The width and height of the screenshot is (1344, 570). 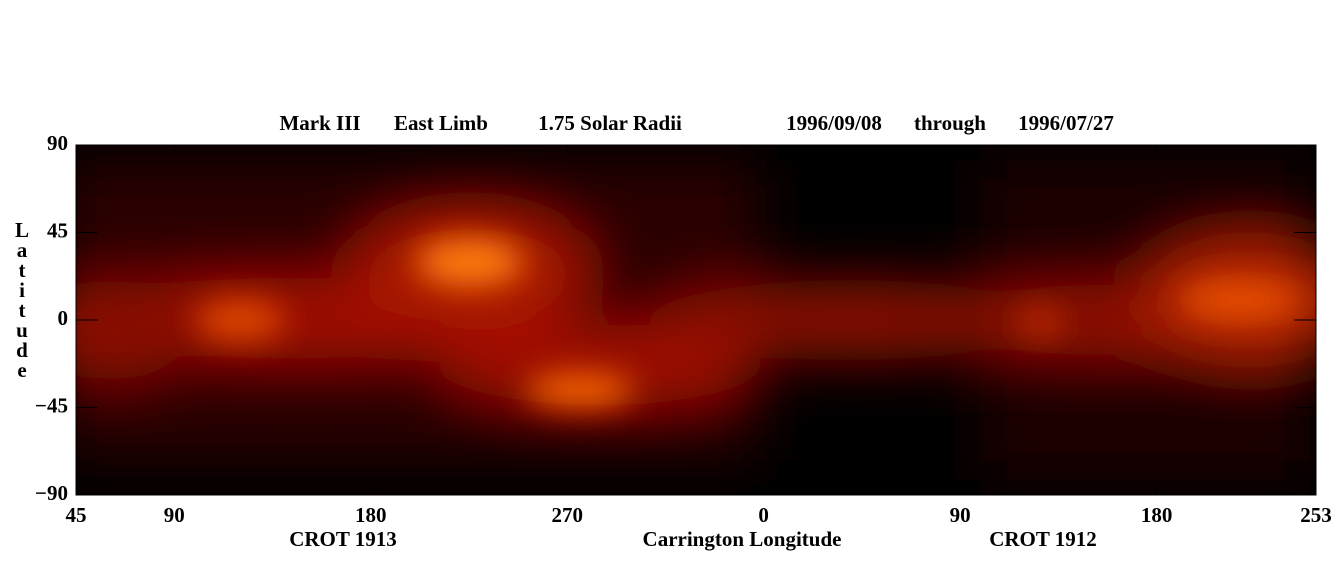 I want to click on rotation-label: CROT 1912, so click(x=1043, y=539).